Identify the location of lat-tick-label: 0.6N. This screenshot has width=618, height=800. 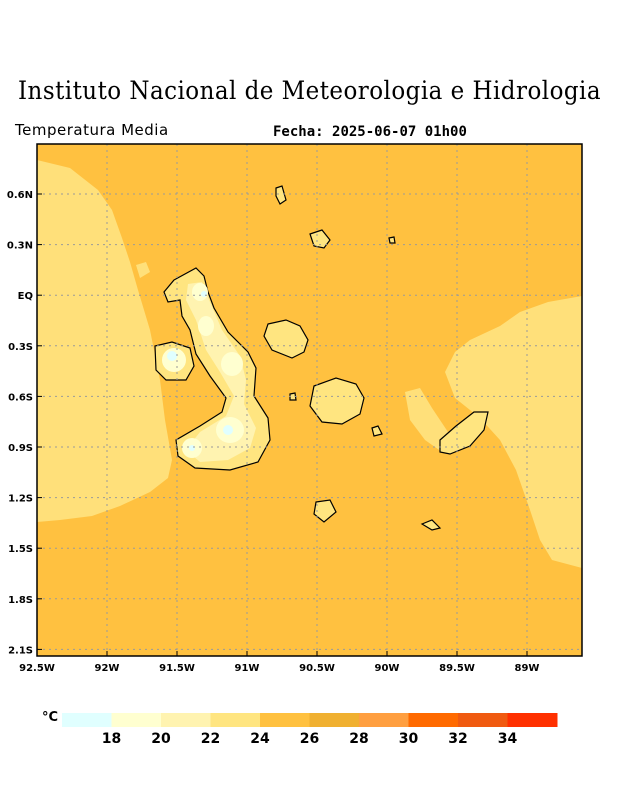
(20, 195).